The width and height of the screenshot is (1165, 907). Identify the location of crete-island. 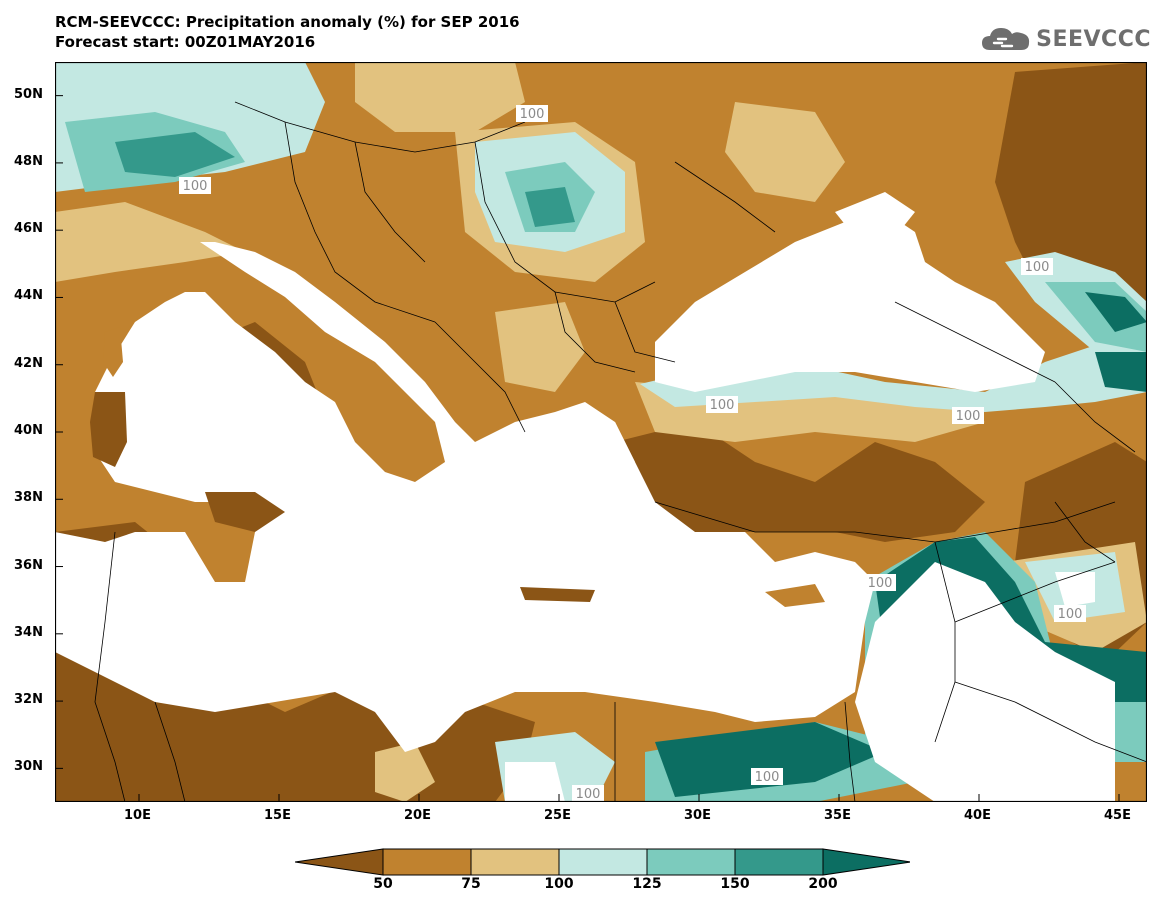
(557, 594).